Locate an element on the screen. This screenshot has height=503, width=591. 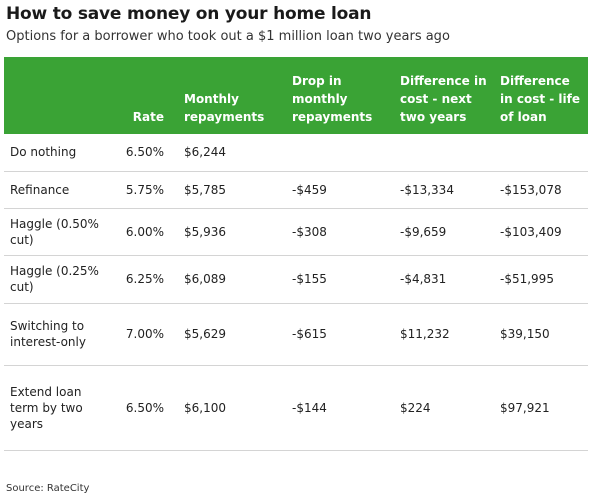
table-row-do-nothing: Do nothing 6.50% $6,244 is located at coordinates (296, 153).